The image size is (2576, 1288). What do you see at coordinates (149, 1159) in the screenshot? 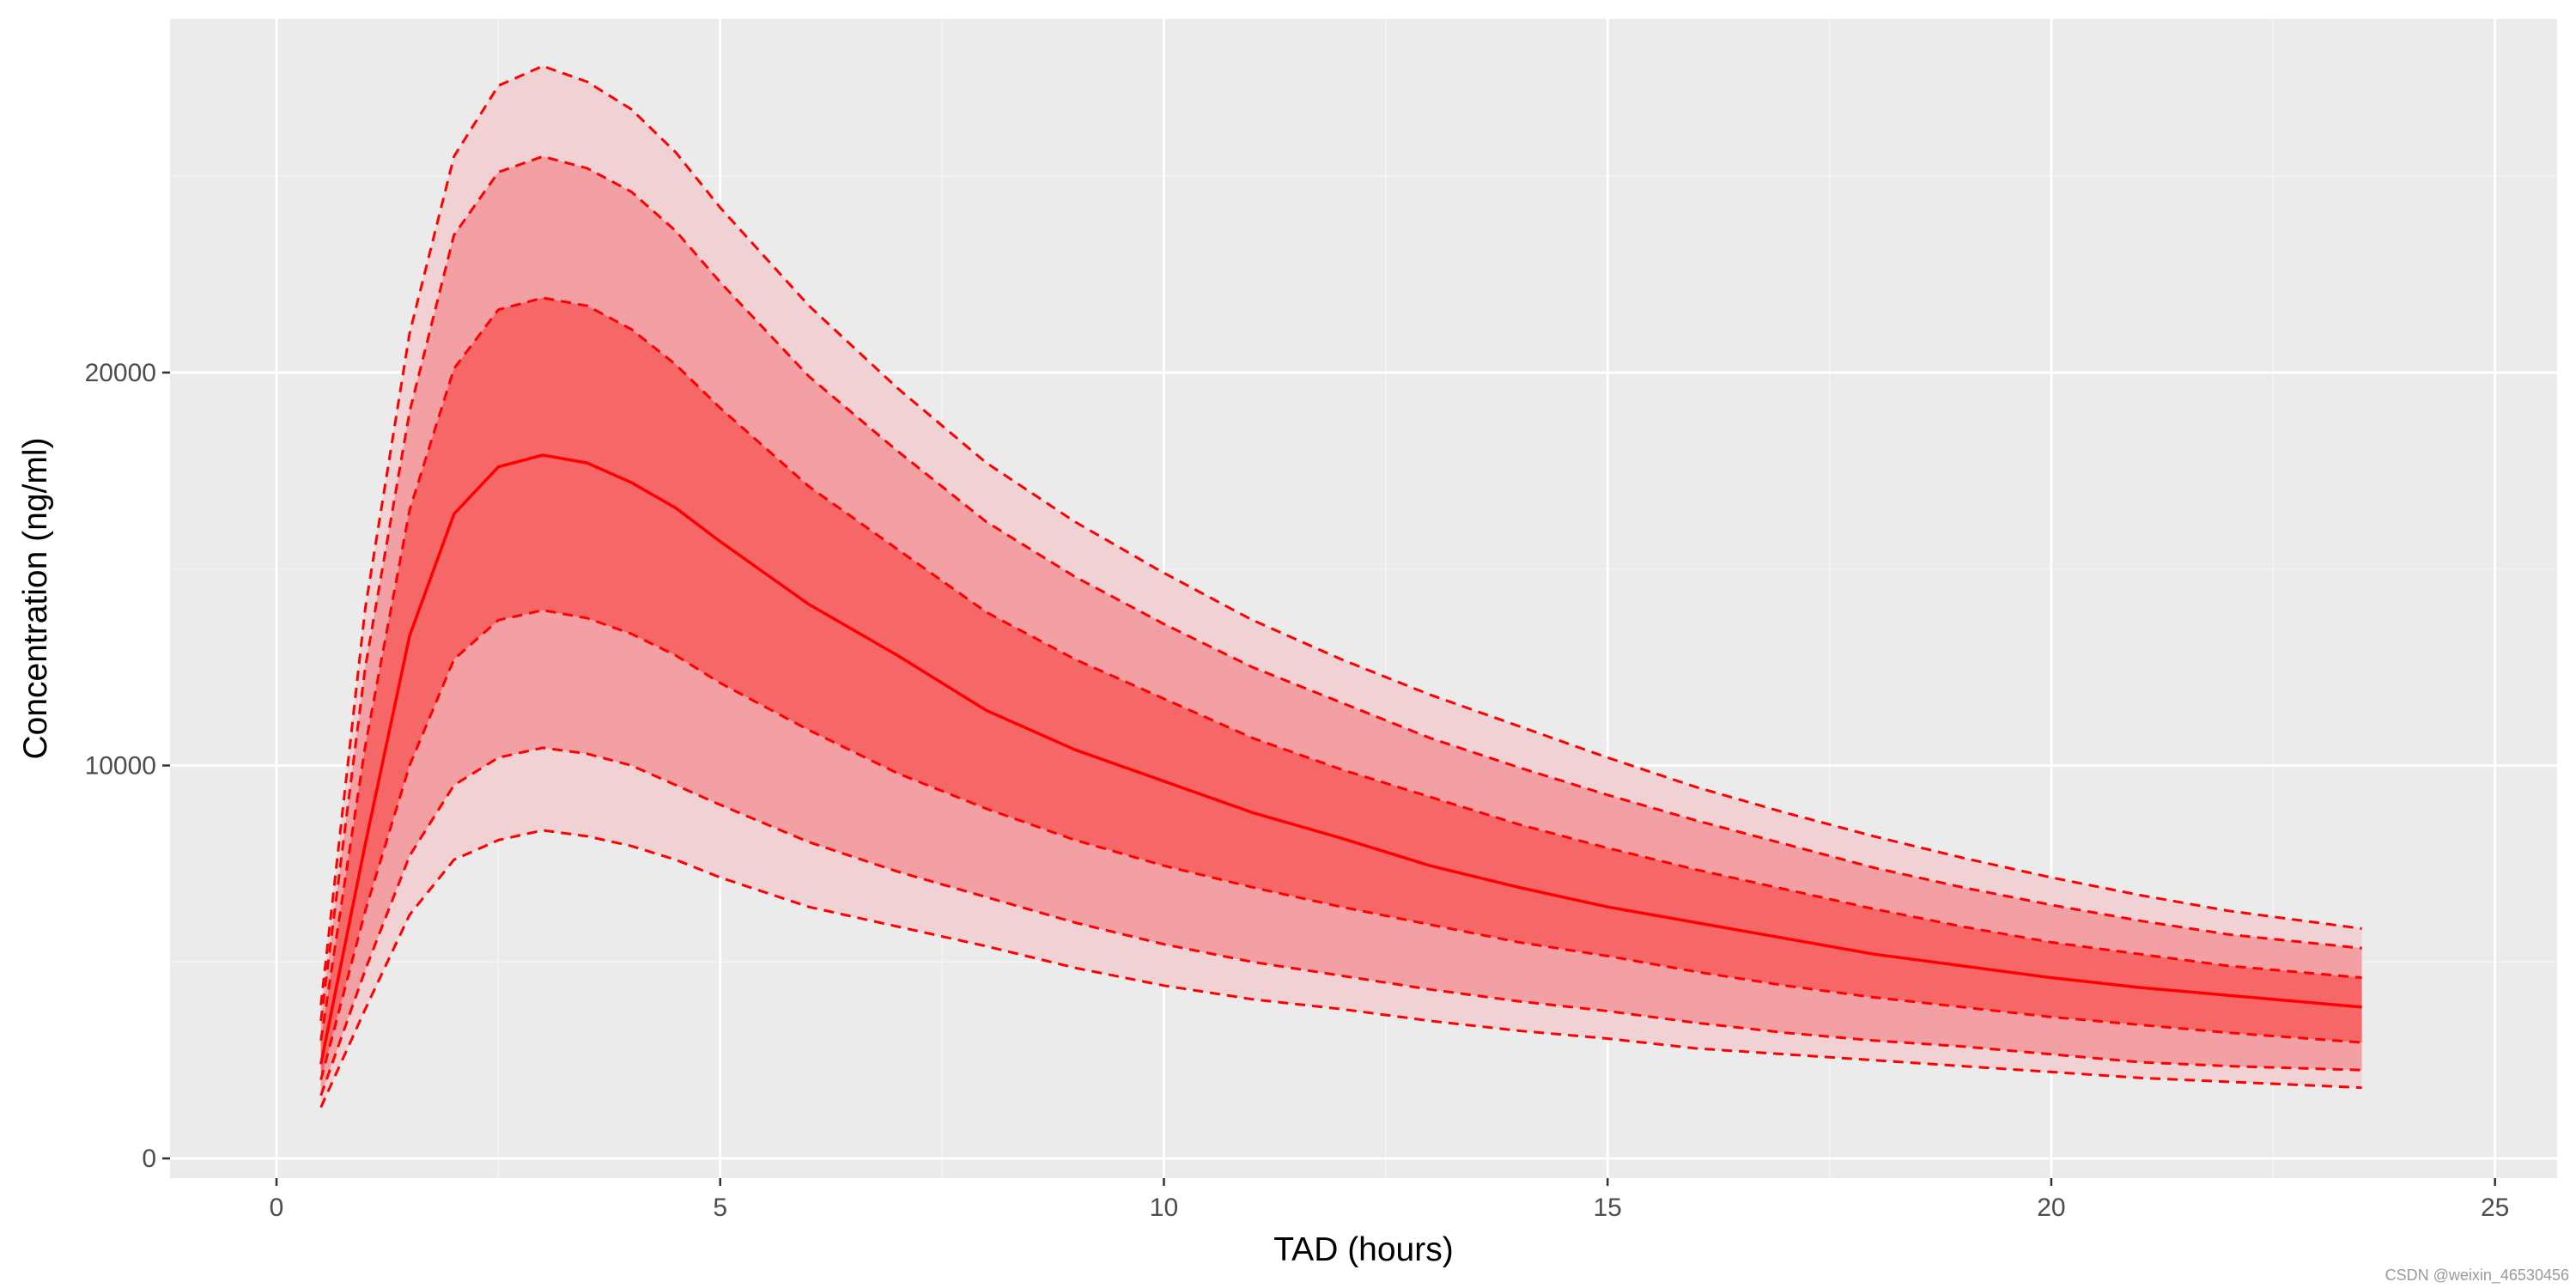
I see `y-tick-label: 0` at bounding box center [149, 1159].